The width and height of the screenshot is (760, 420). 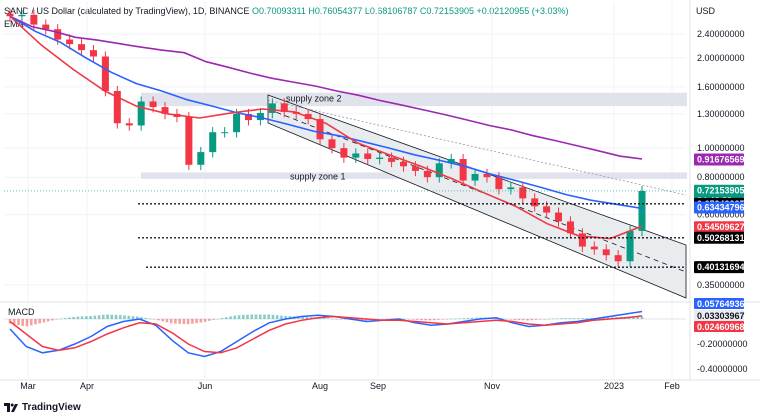 I want to click on price-tag-label: 0.91676569, so click(x=721, y=159).